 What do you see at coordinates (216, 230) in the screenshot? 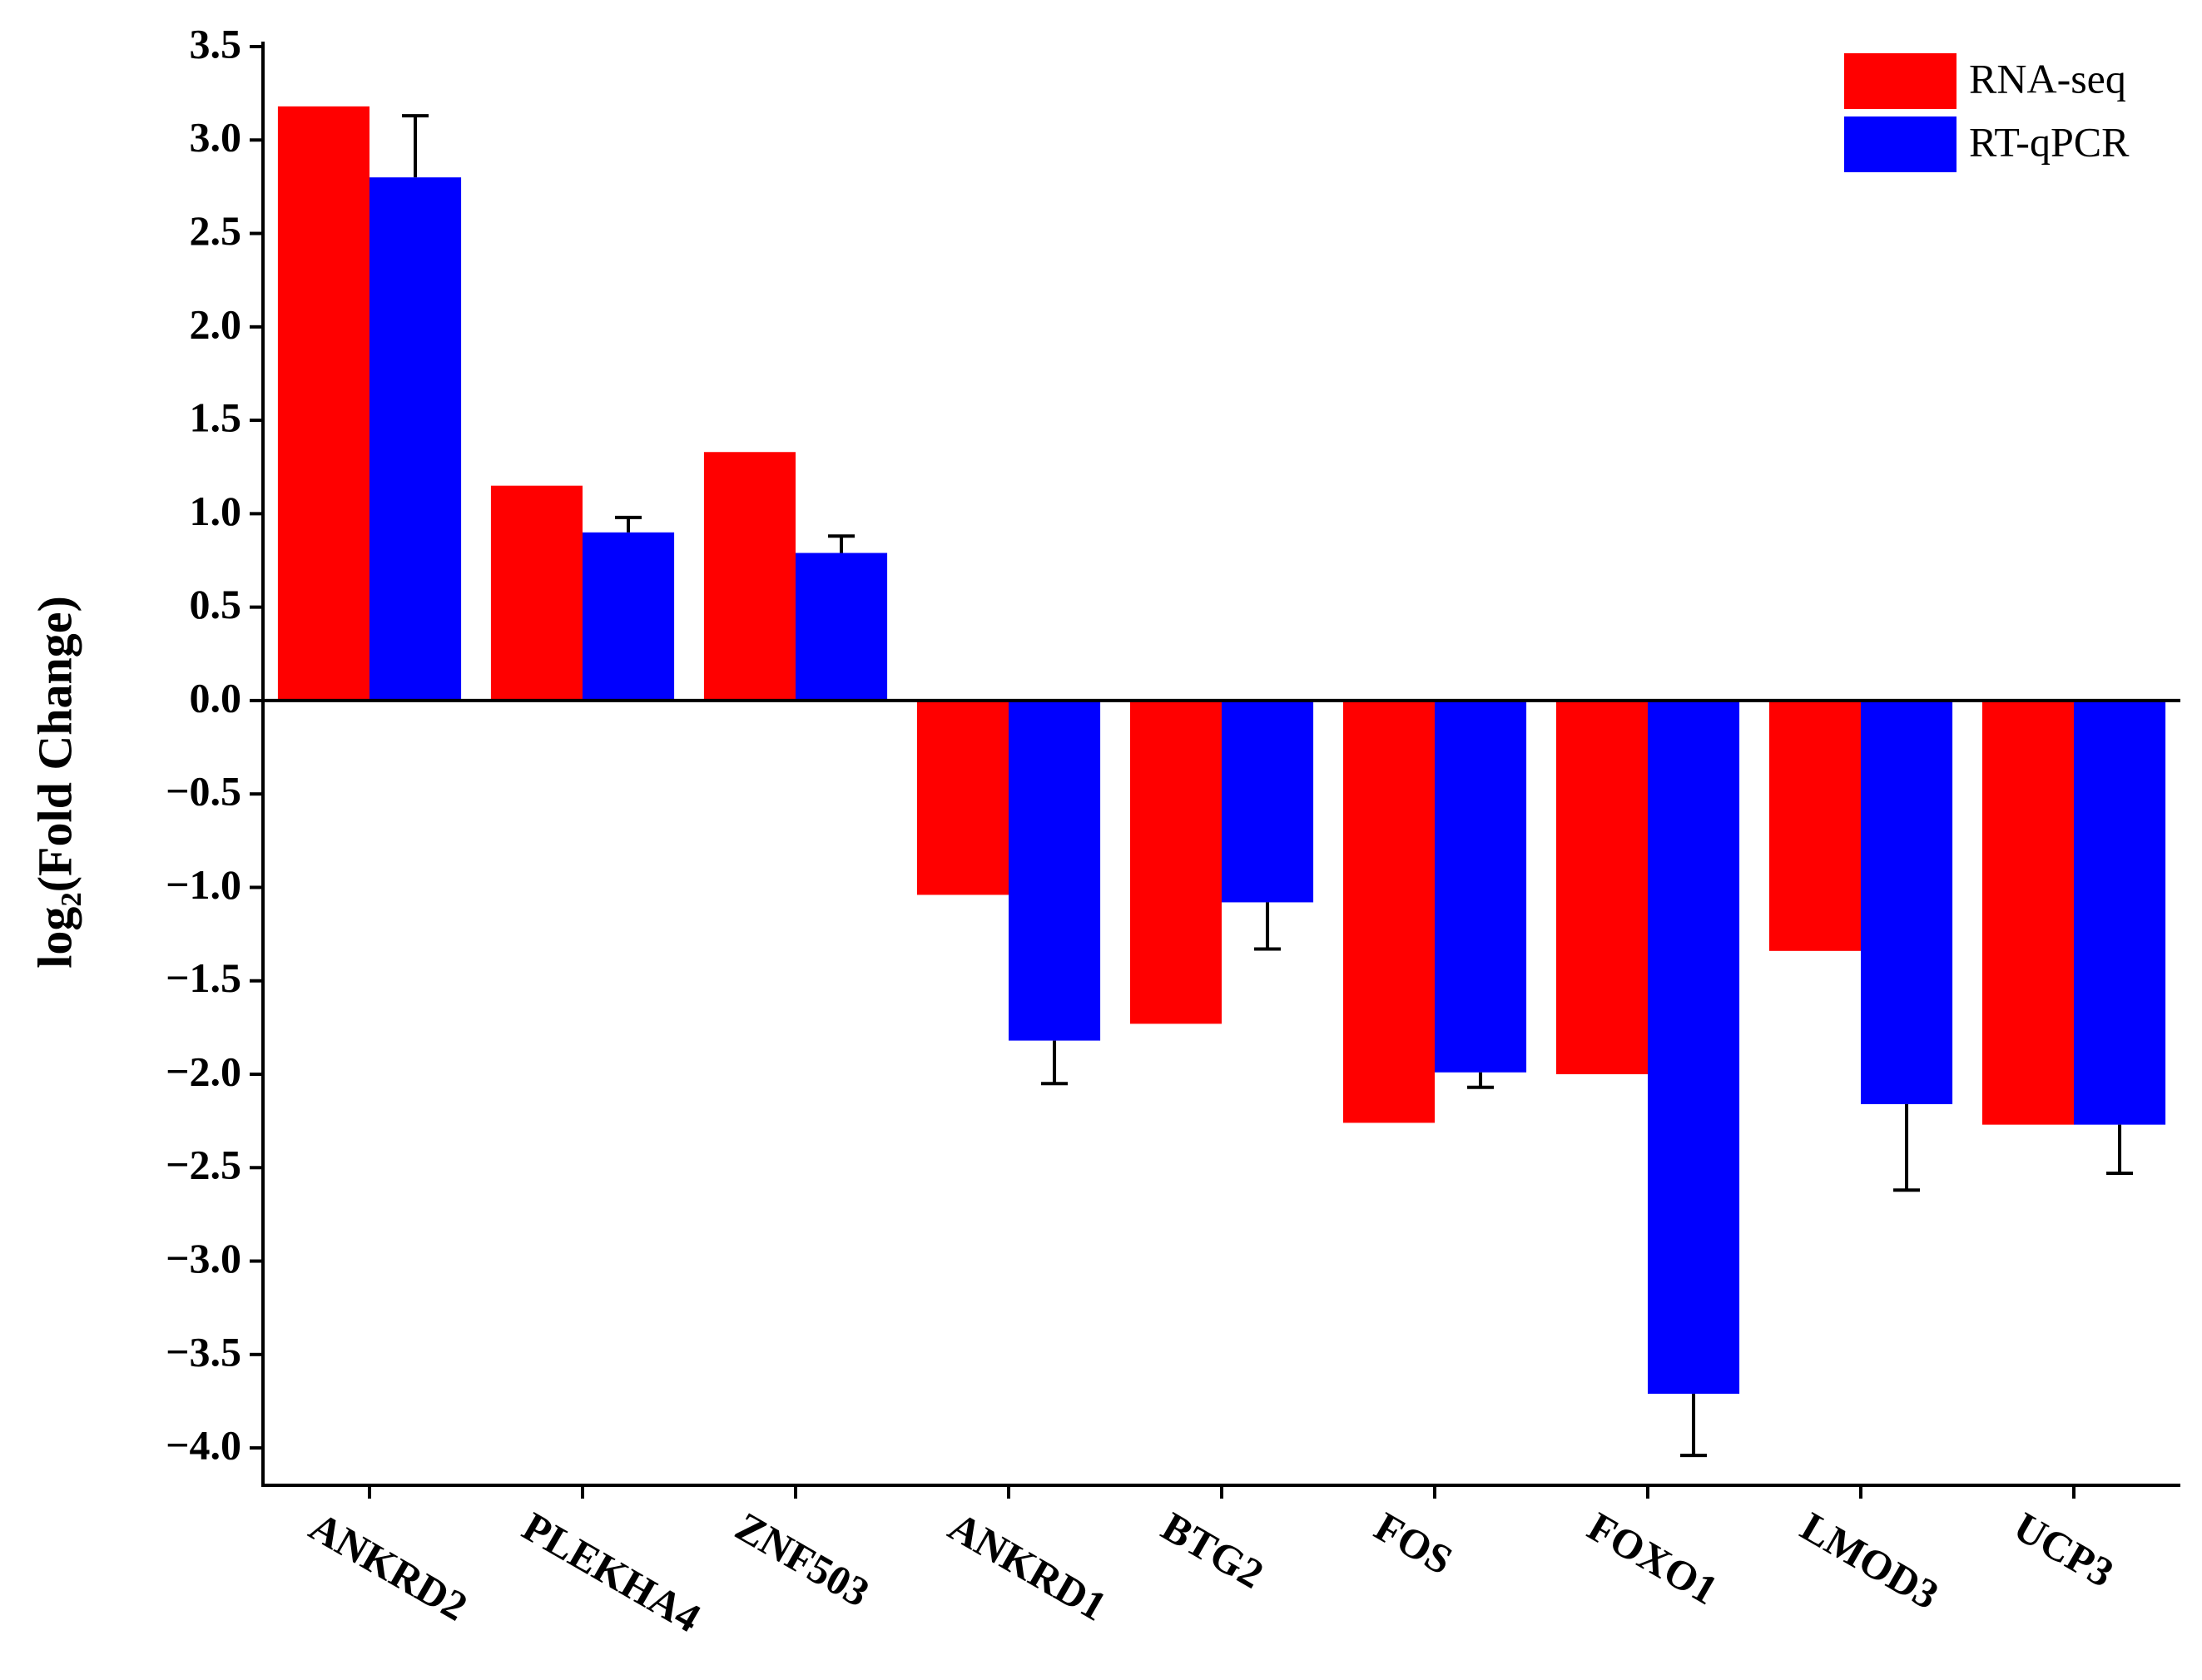
I see `y-tick-label: 2.5` at bounding box center [216, 230].